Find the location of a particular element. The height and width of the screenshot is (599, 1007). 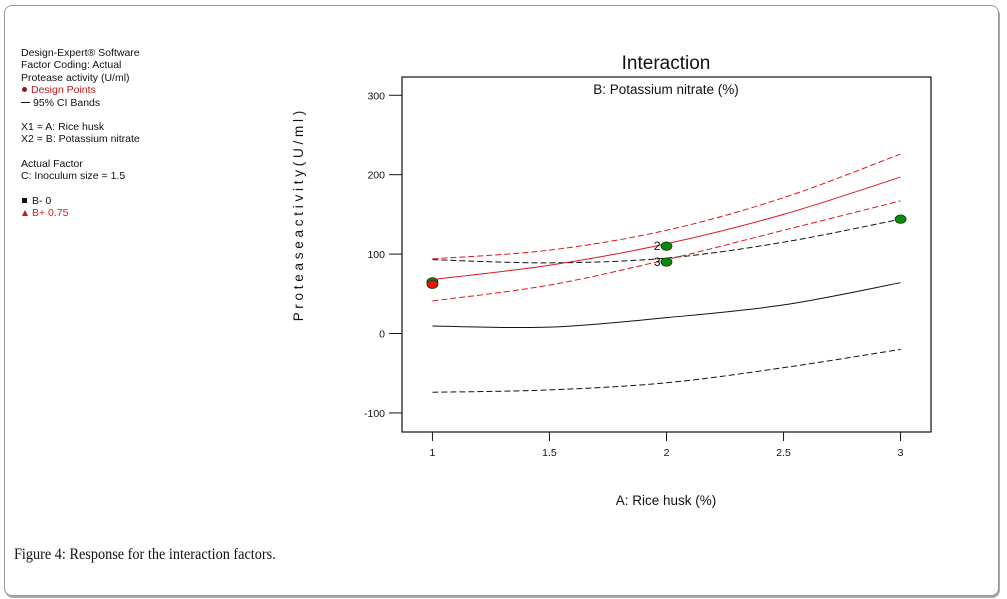

legend-ci-bands: 95% CI Bands is located at coordinates (80, 103).